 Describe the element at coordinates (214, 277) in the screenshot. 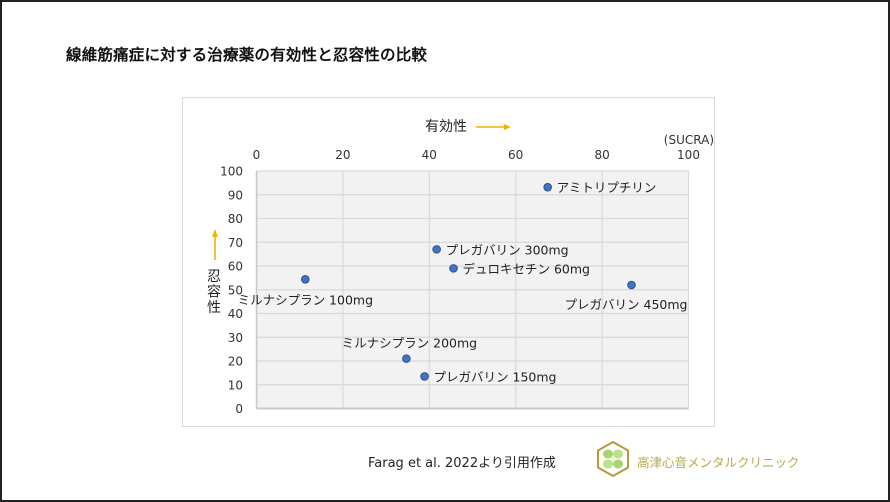

I see `y-axis-title-char: 忍` at that location.